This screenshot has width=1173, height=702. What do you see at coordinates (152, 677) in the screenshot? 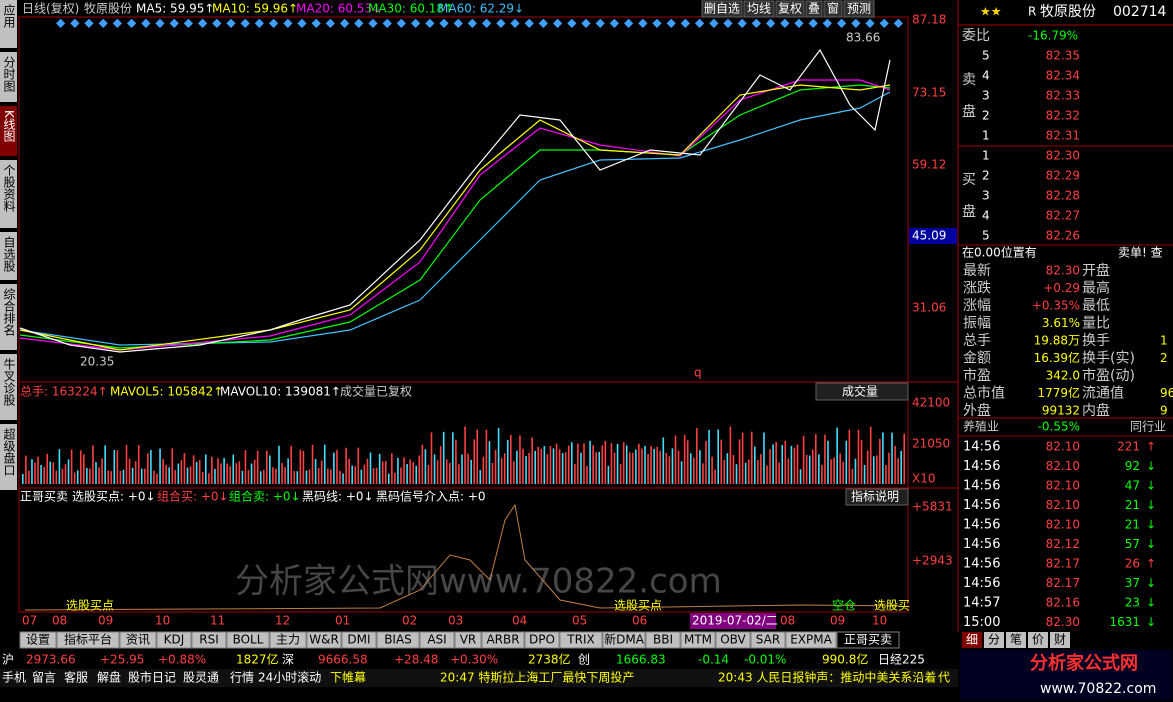
I see `status-item: 股市日记` at bounding box center [152, 677].